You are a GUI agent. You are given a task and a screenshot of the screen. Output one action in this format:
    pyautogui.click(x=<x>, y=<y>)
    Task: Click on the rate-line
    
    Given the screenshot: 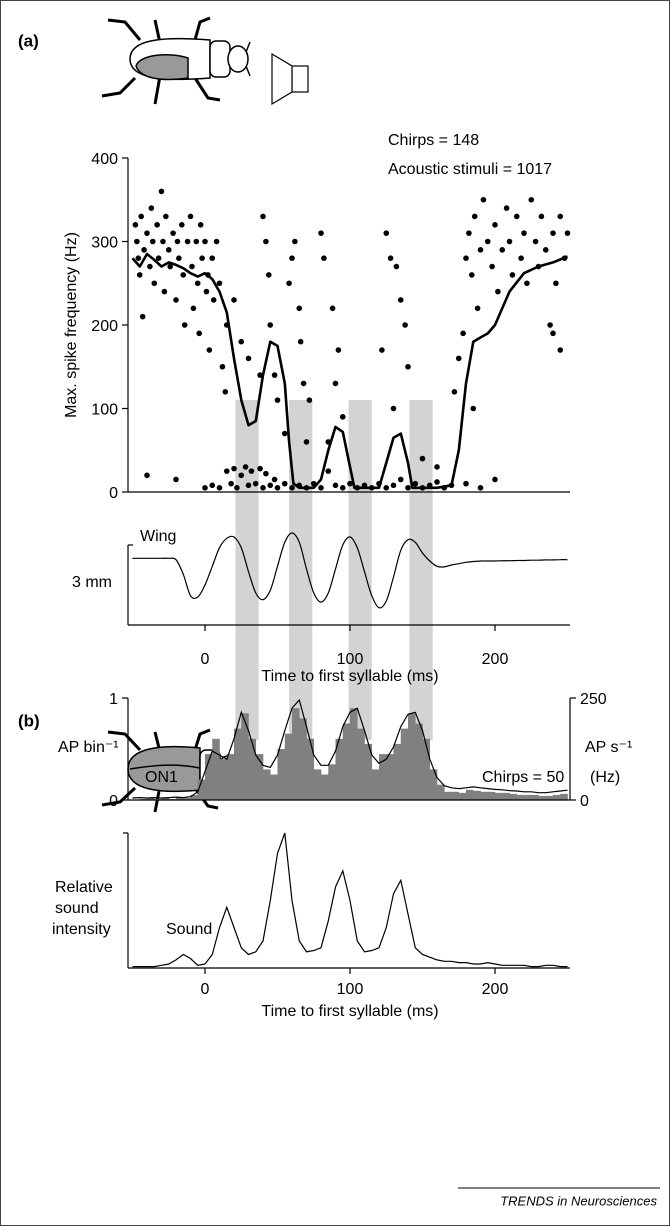 What is the action you would take?
    pyautogui.click(x=350, y=748)
    